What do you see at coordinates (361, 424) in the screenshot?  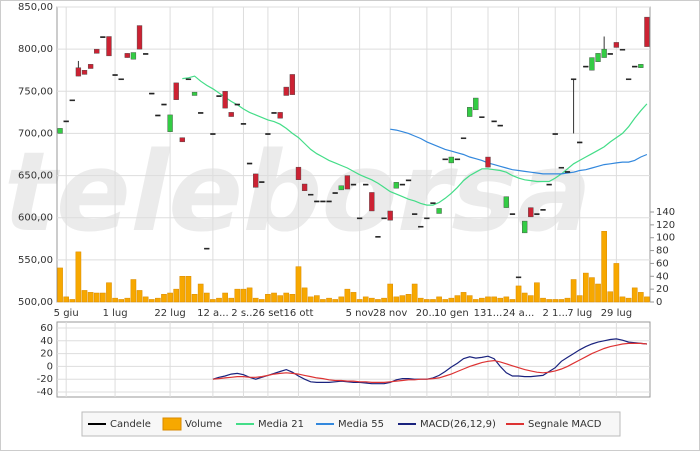 I see `legend-label: Media 55` at bounding box center [361, 424].